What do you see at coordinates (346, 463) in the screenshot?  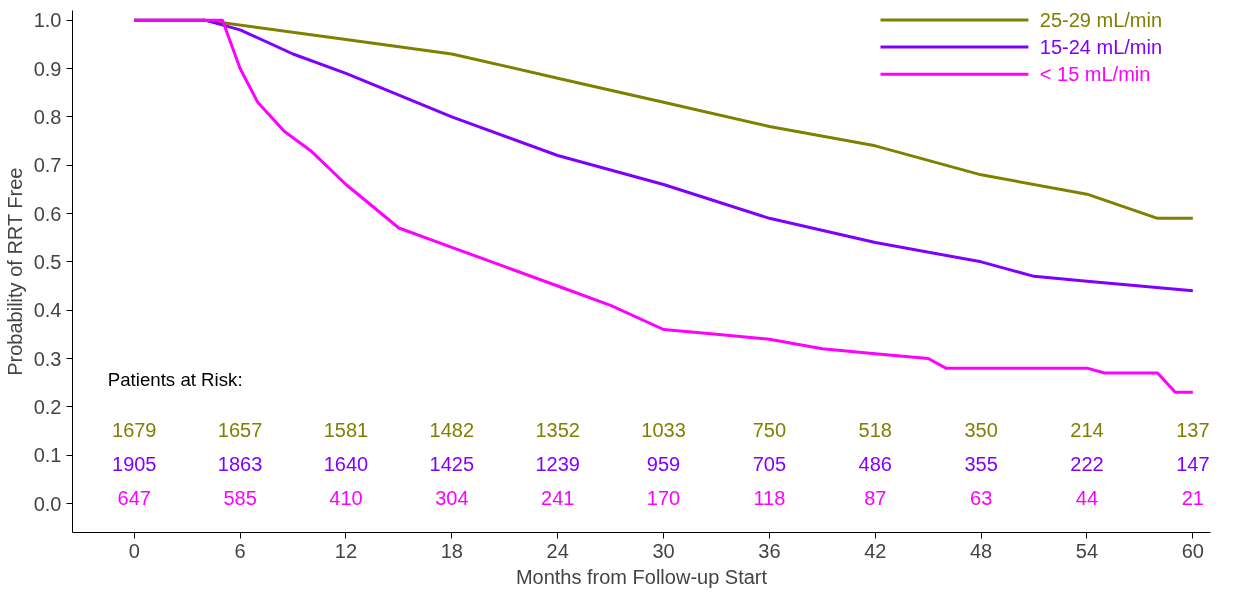 I see `annotation: 1640` at bounding box center [346, 463].